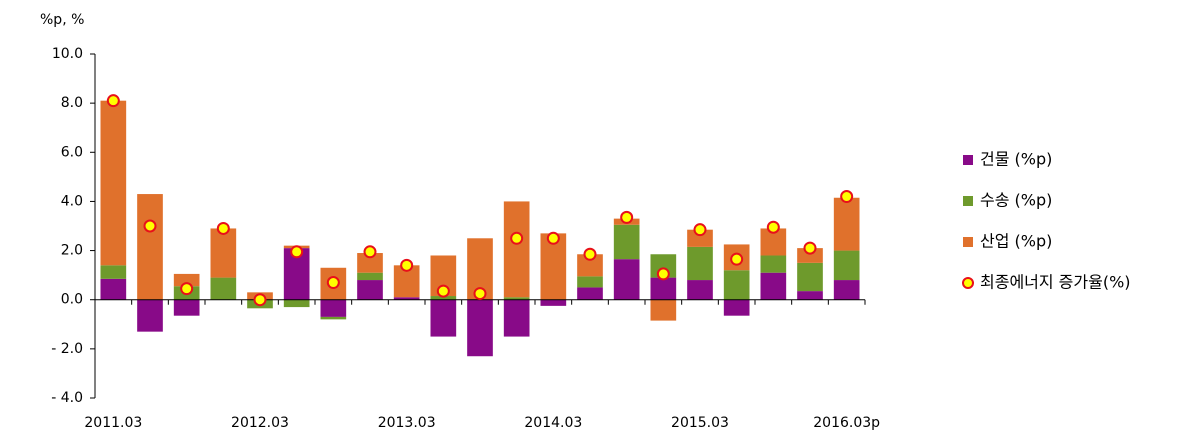 The width and height of the screenshot is (1200, 440). What do you see at coordinates (67, 349) in the screenshot?
I see `y-tick-label: - 2.0` at bounding box center [67, 349].